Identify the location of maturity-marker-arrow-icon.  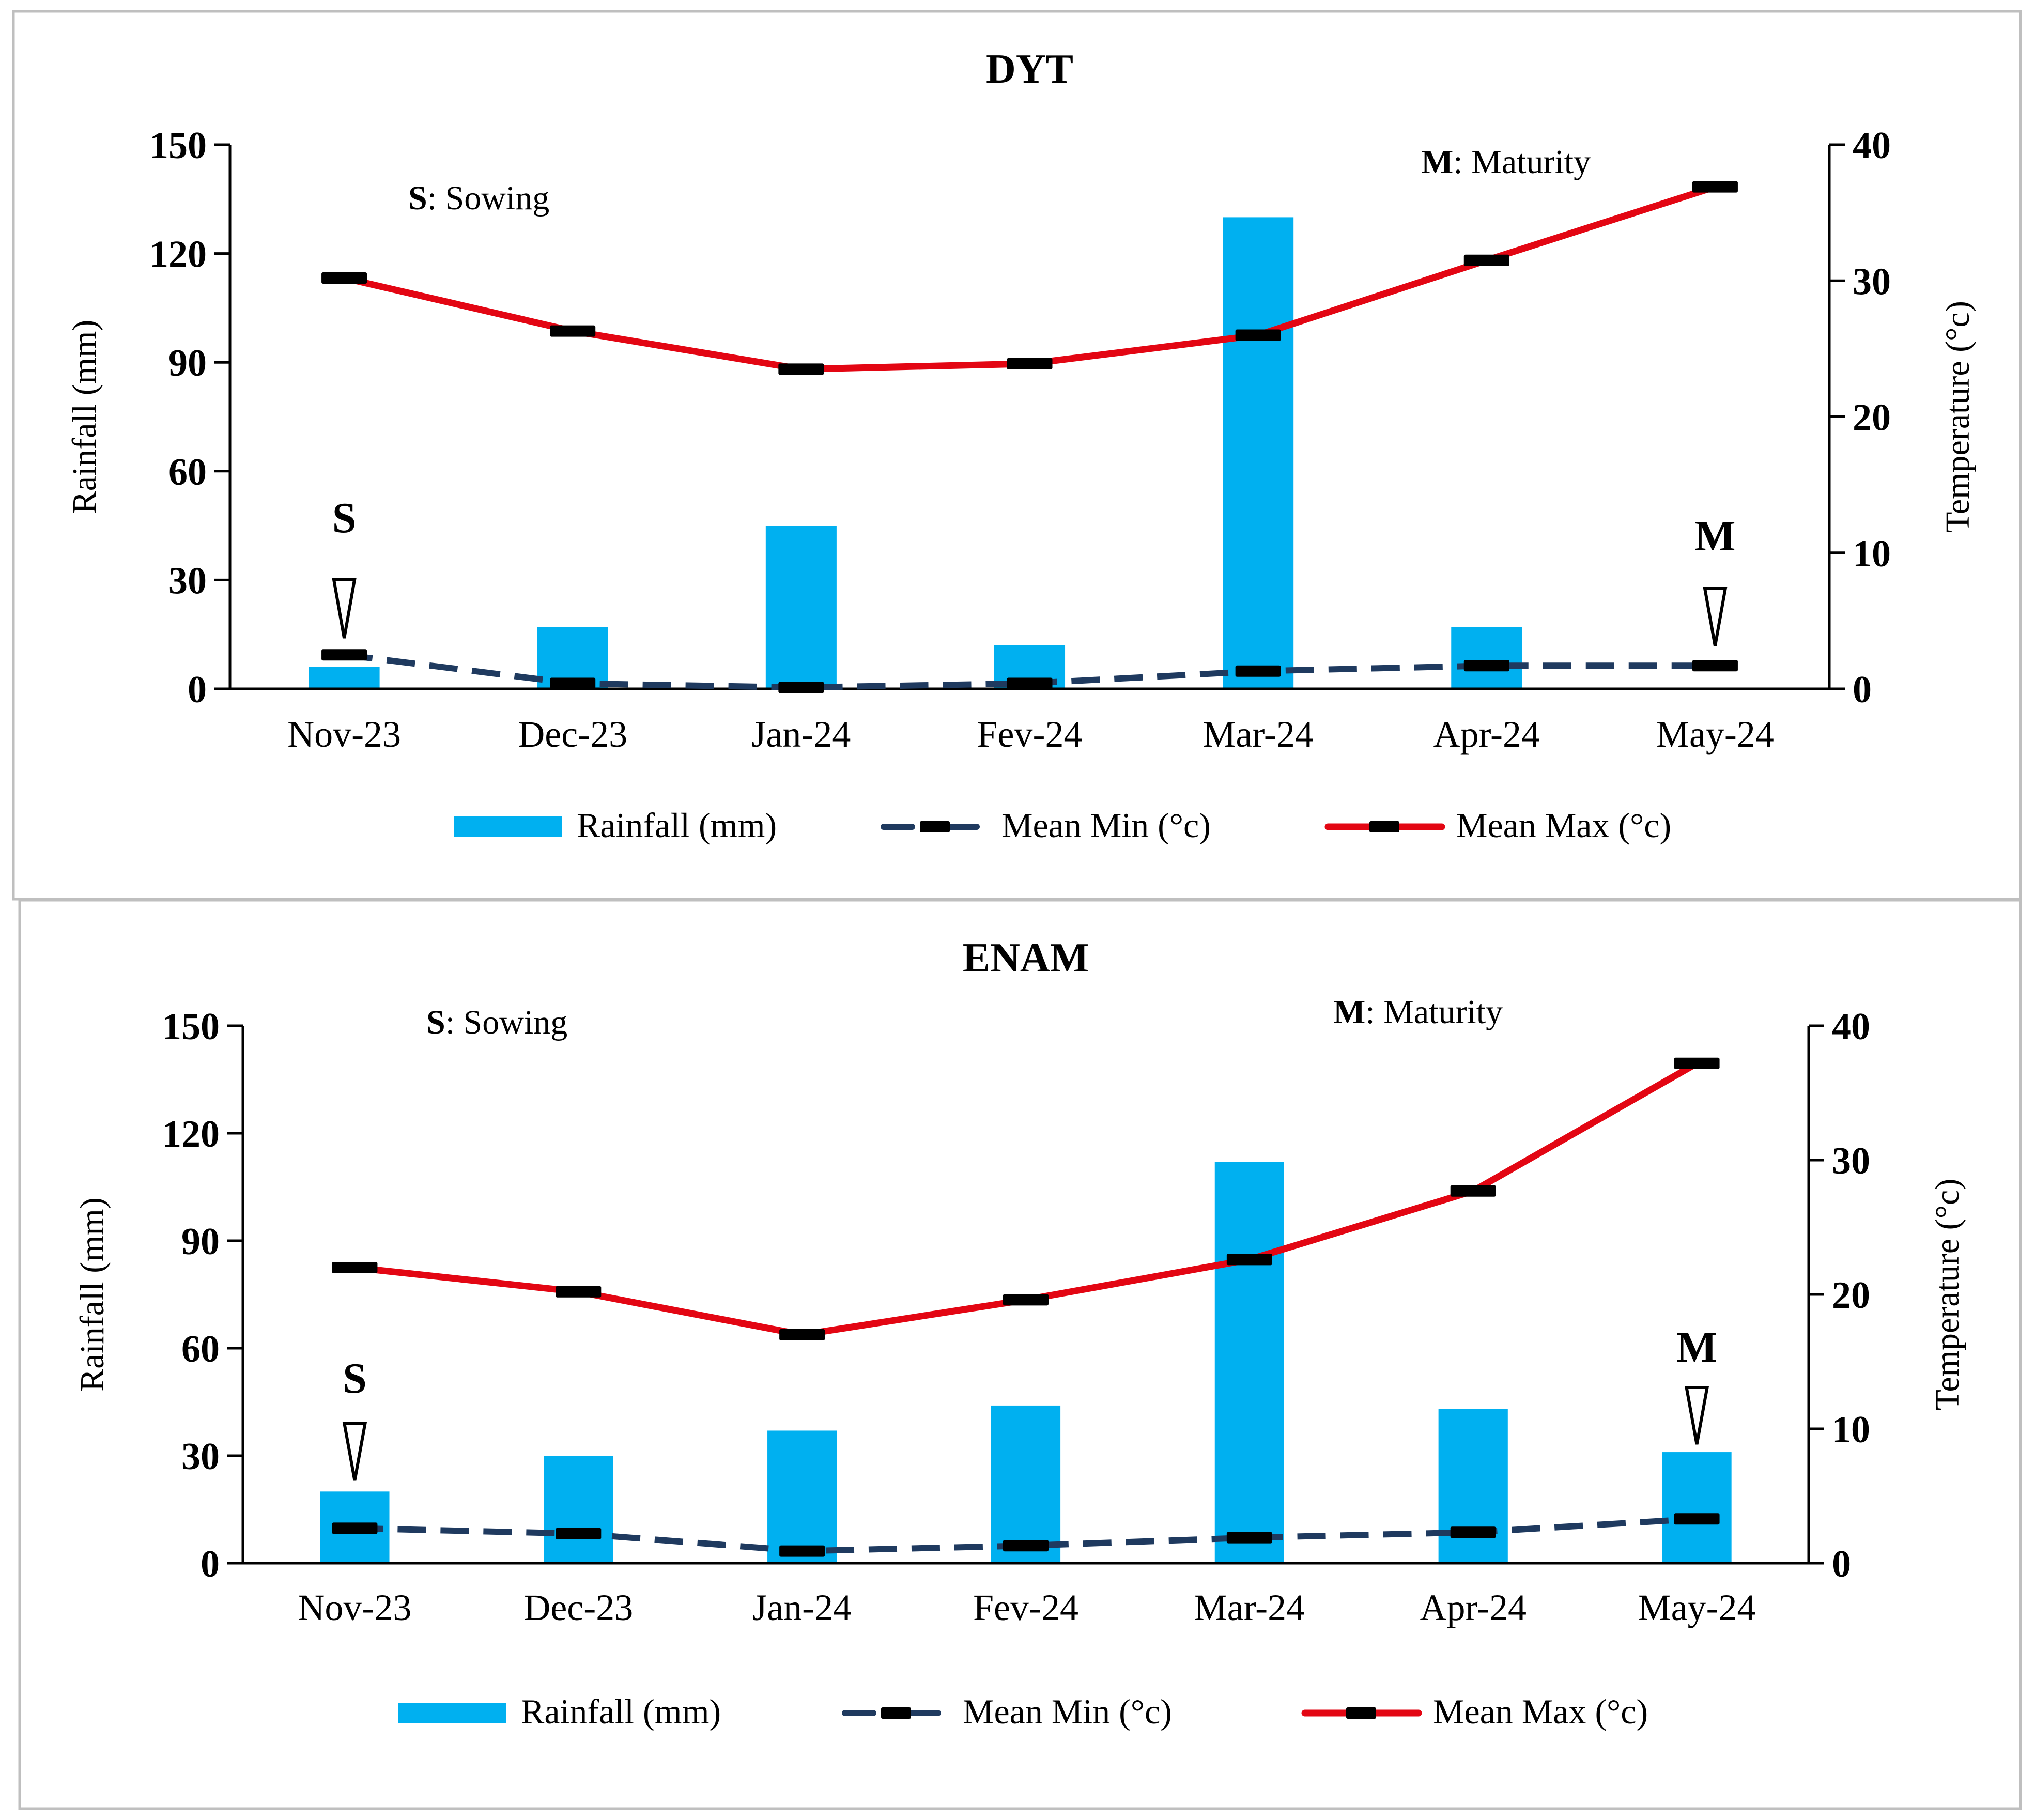
(1697, 1415).